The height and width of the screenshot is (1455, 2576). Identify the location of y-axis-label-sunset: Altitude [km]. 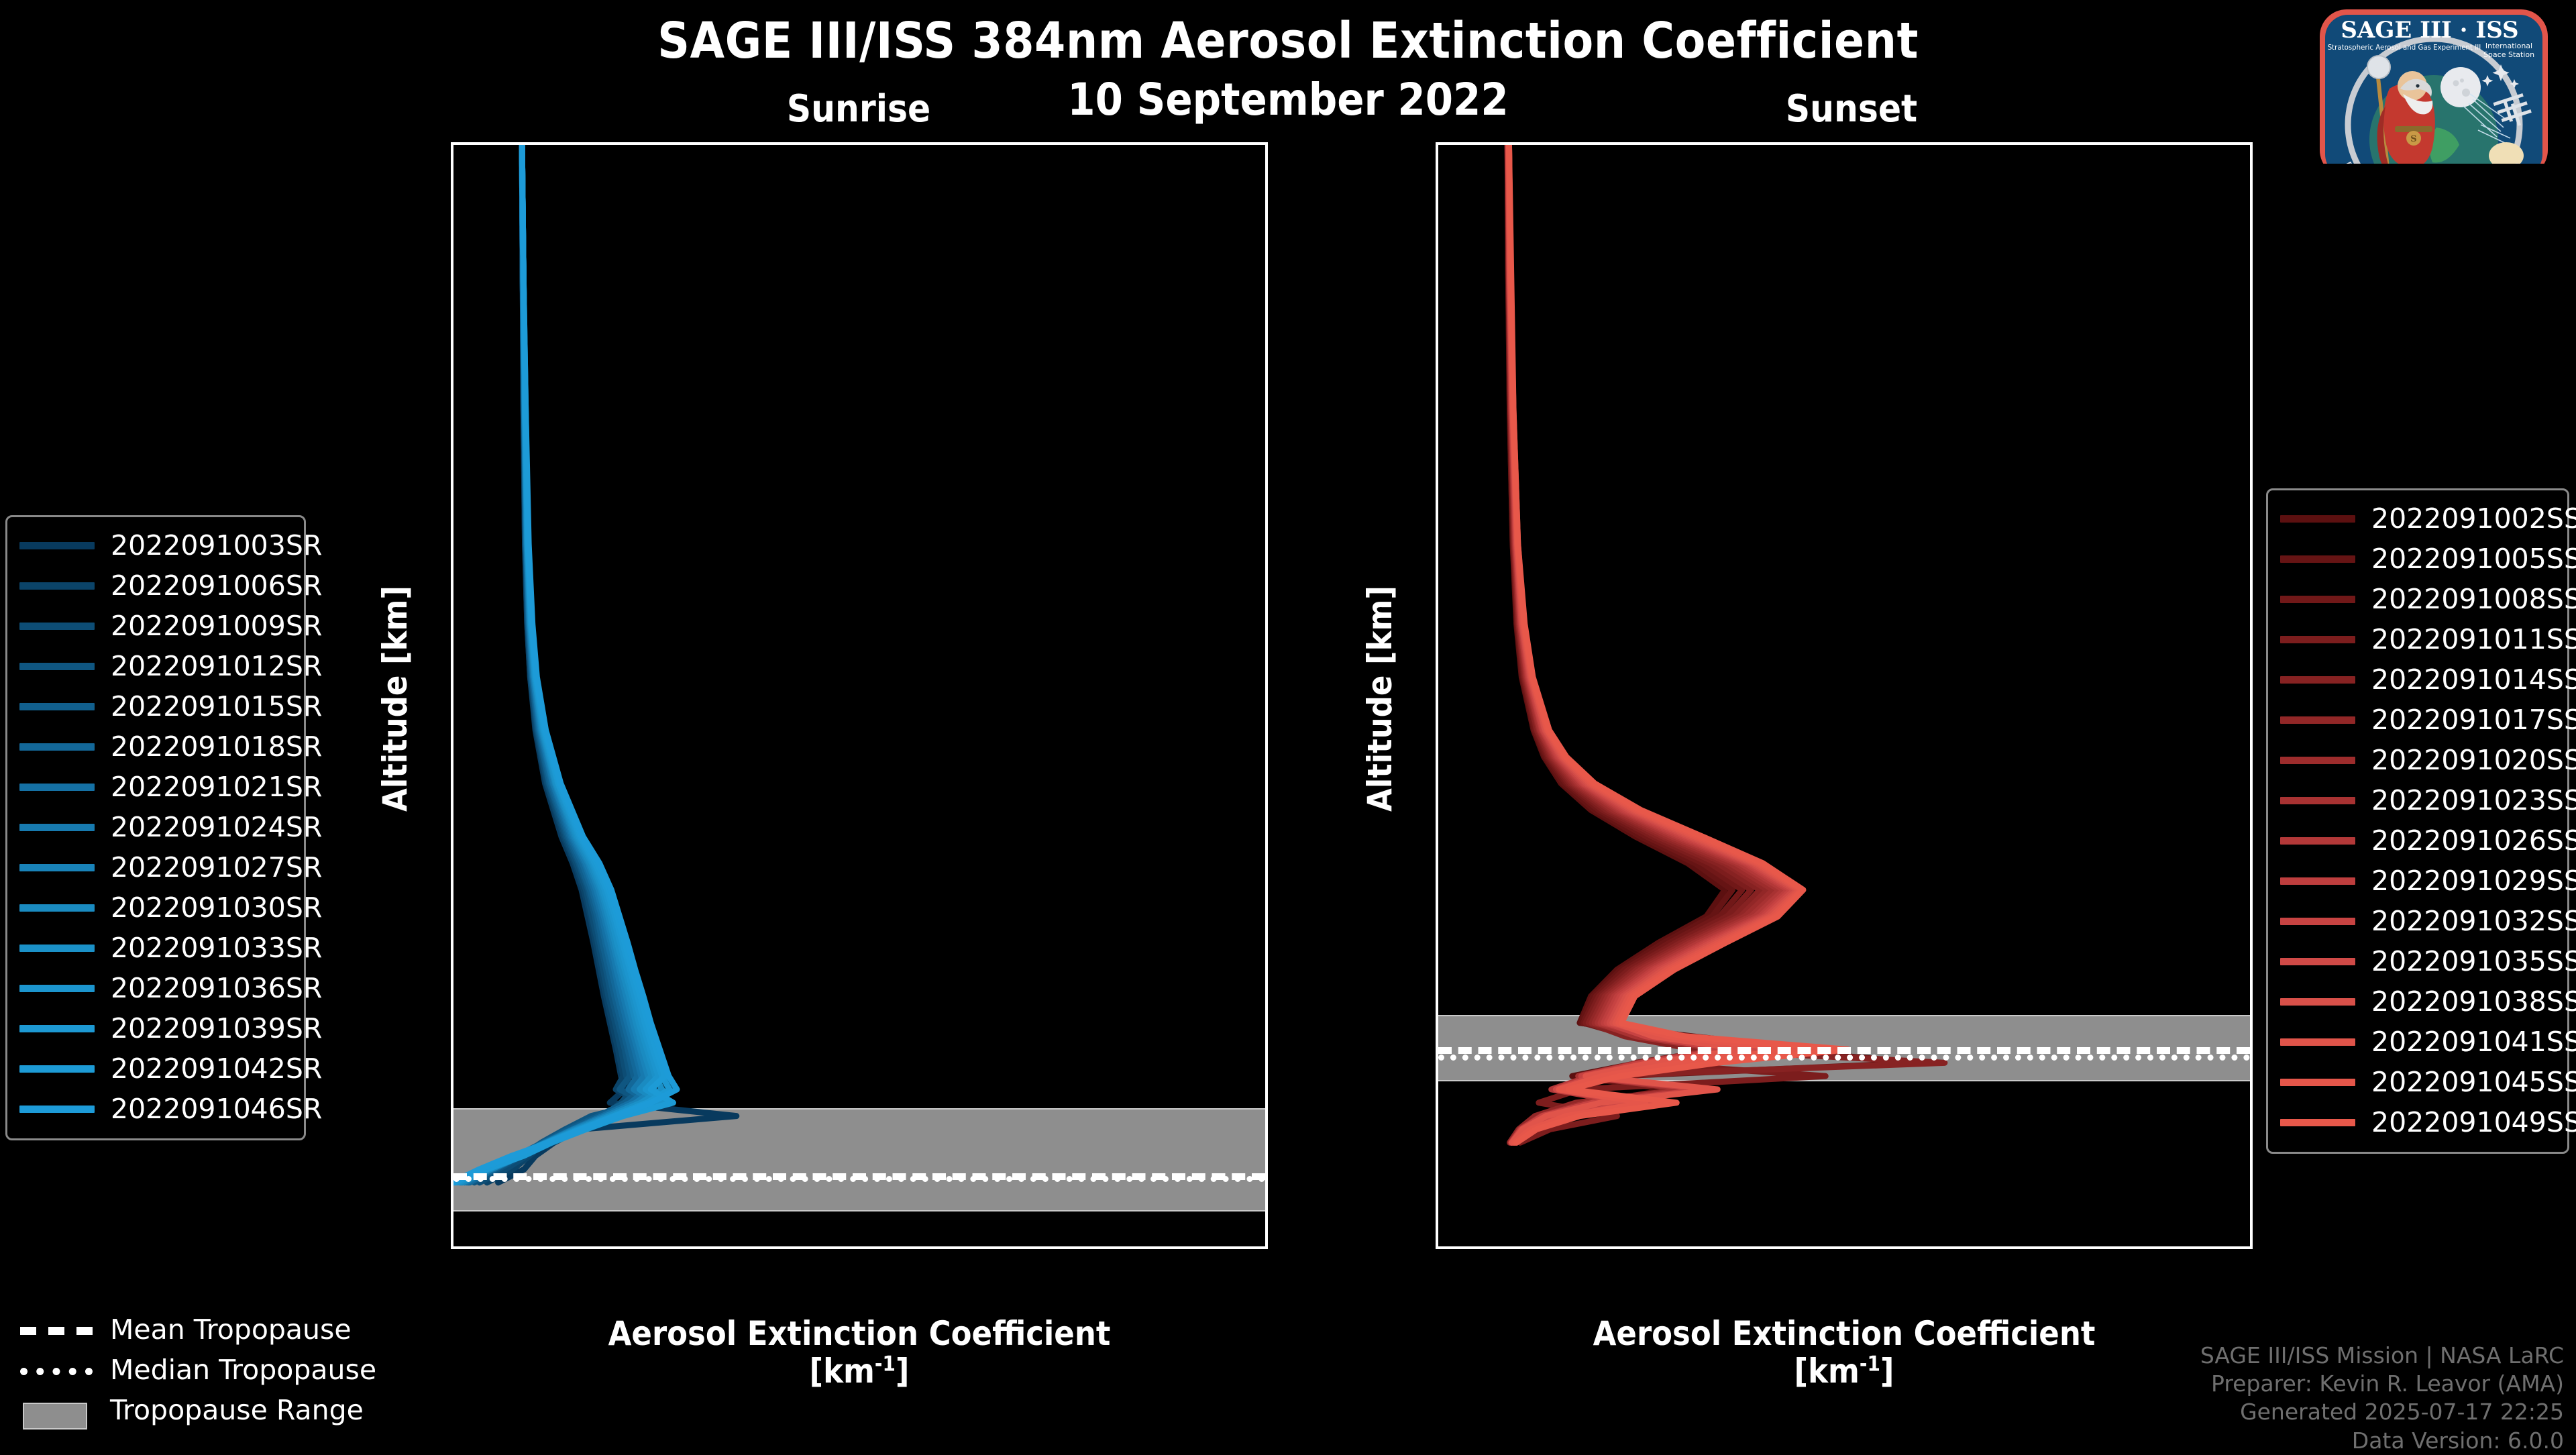
(1379, 699).